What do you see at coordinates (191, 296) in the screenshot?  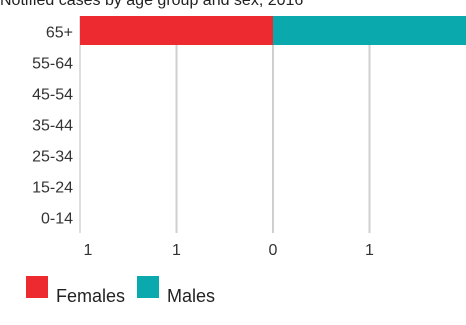 I see `legend-label-males: Males` at bounding box center [191, 296].